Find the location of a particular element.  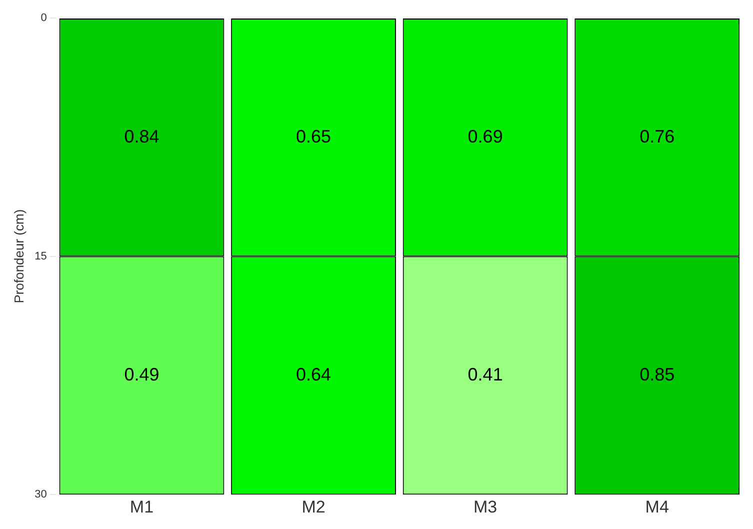

data-label: 0.85 is located at coordinates (657, 374).